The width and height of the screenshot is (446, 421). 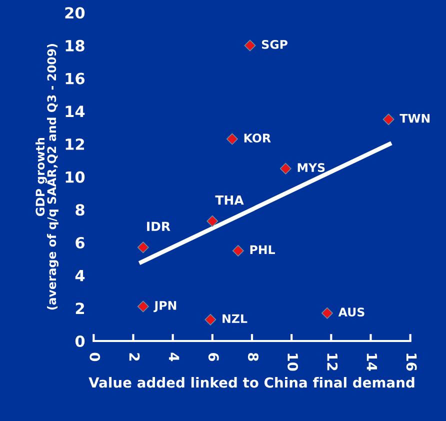 What do you see at coordinates (47, 177) in the screenshot?
I see `y-axis-title: GDP growth (average of q/q SAAR,Q2 and Q3 - 2009)` at bounding box center [47, 177].